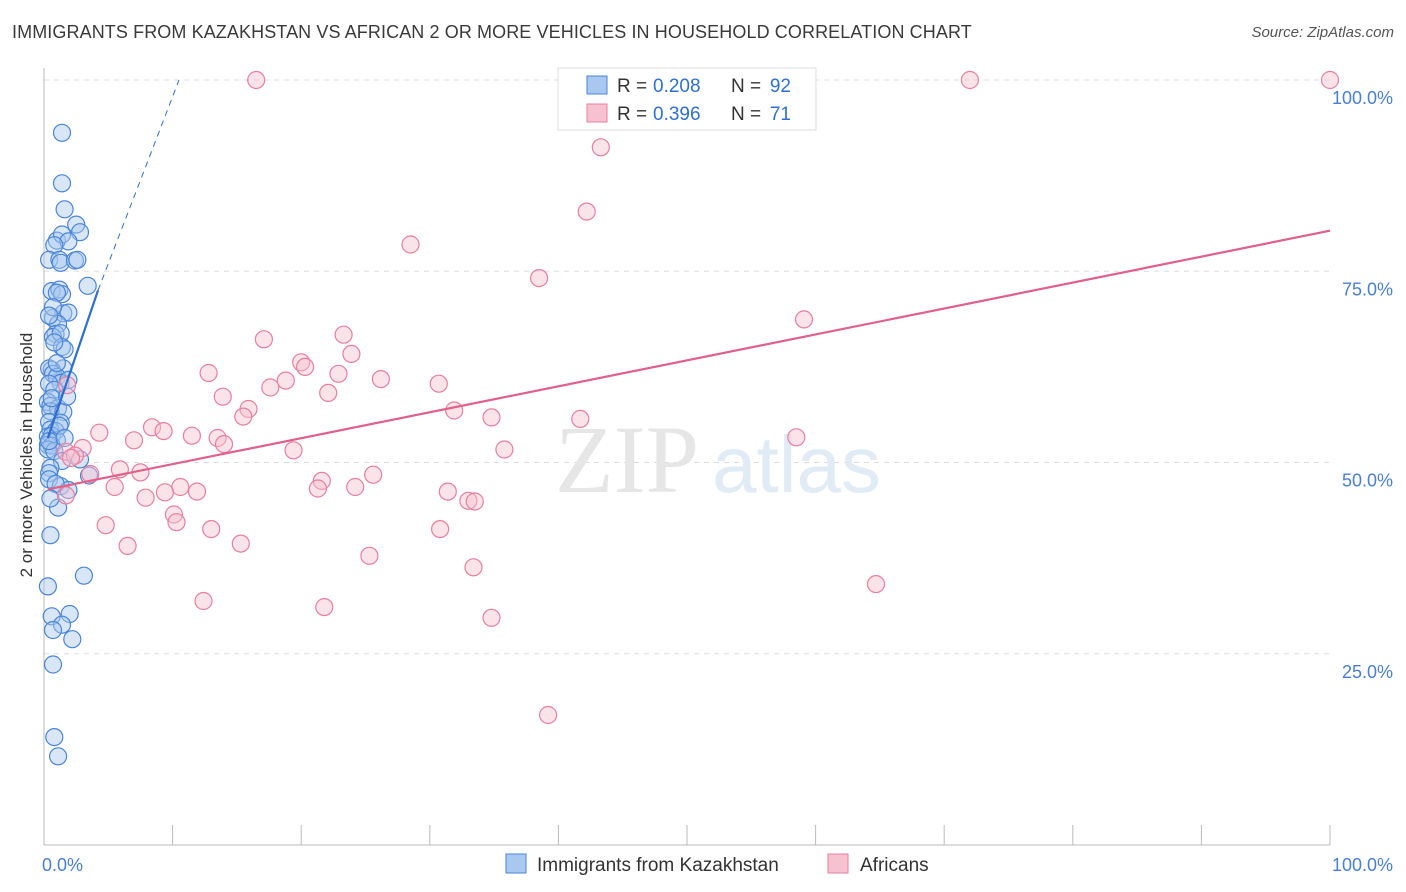 This screenshot has width=1406, height=892. What do you see at coordinates (780, 86) in the screenshot?
I see `legend-n-value: 92` at bounding box center [780, 86].